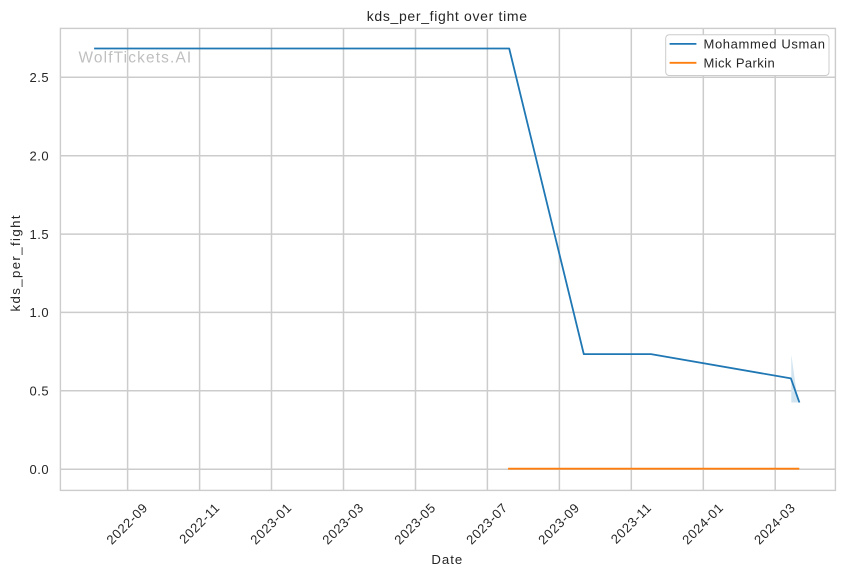  Describe the element at coordinates (40, 312) in the screenshot. I see `svg-text: 1.0` at that location.